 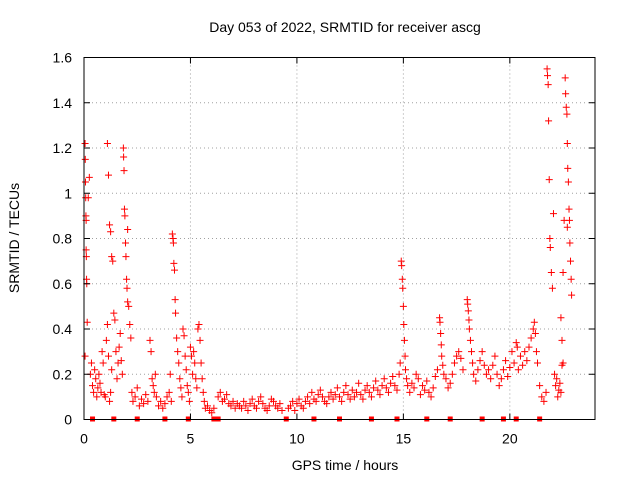 I want to click on x-tick-label: 5, so click(x=191, y=439).